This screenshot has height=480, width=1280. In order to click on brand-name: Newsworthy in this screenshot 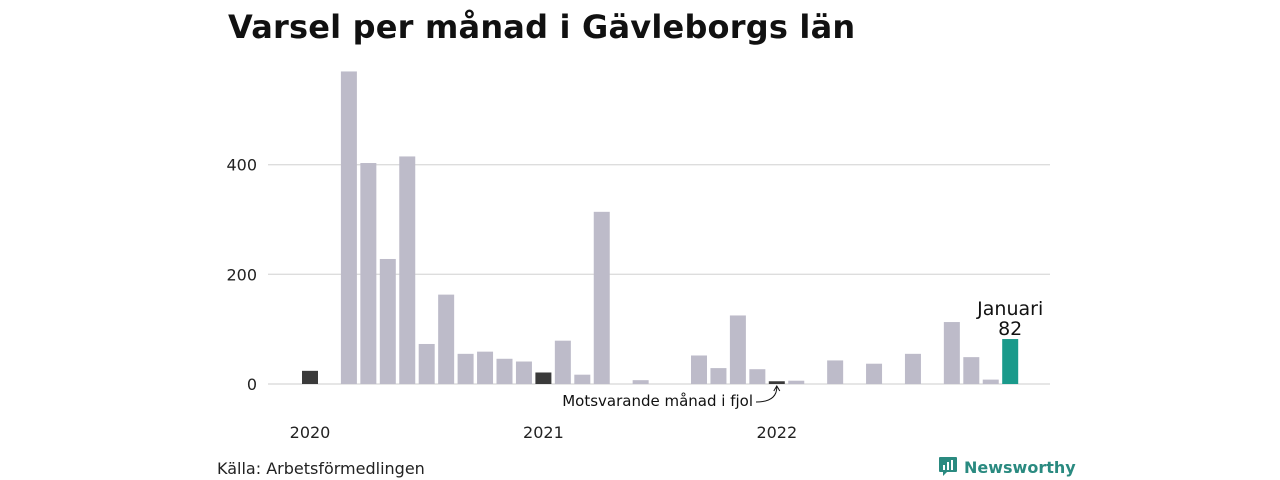, I will do `click(1020, 467)`.